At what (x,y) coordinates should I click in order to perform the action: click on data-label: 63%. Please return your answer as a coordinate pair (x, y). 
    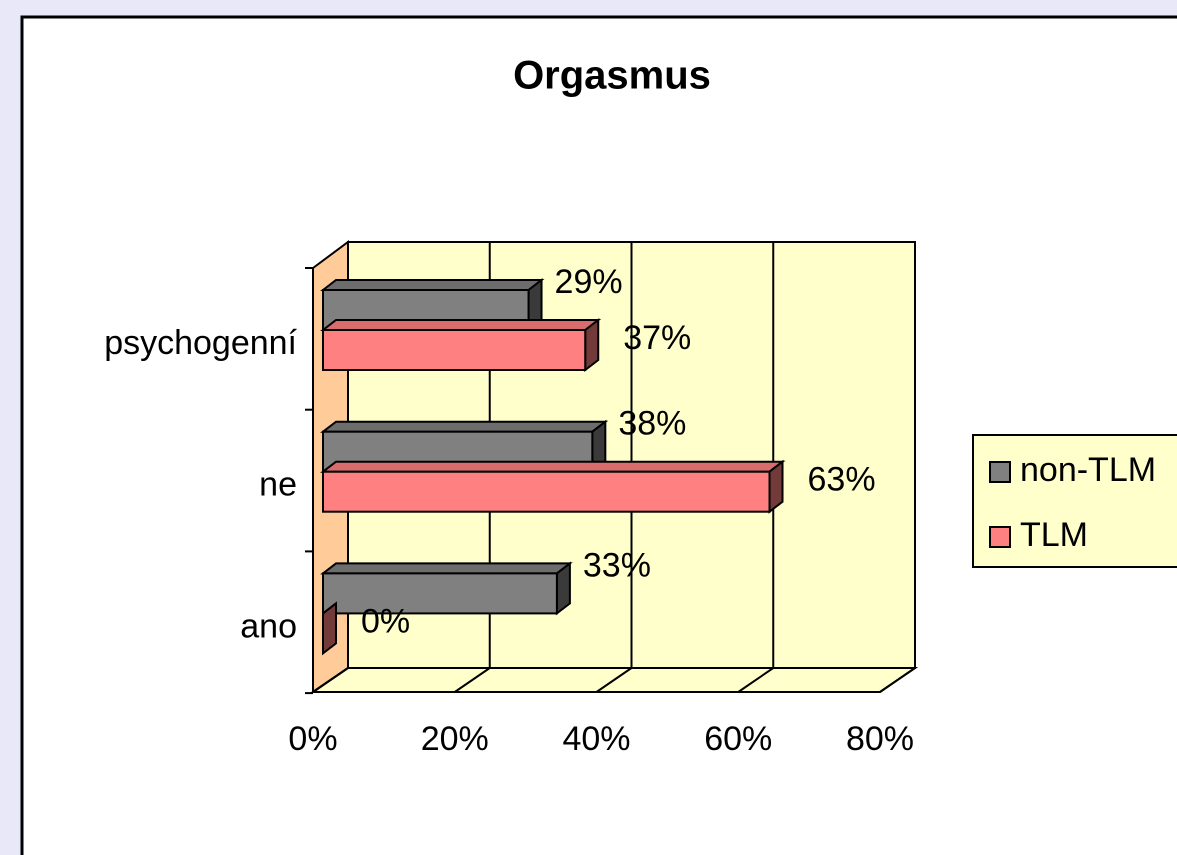
    Looking at the image, I should click on (842, 480).